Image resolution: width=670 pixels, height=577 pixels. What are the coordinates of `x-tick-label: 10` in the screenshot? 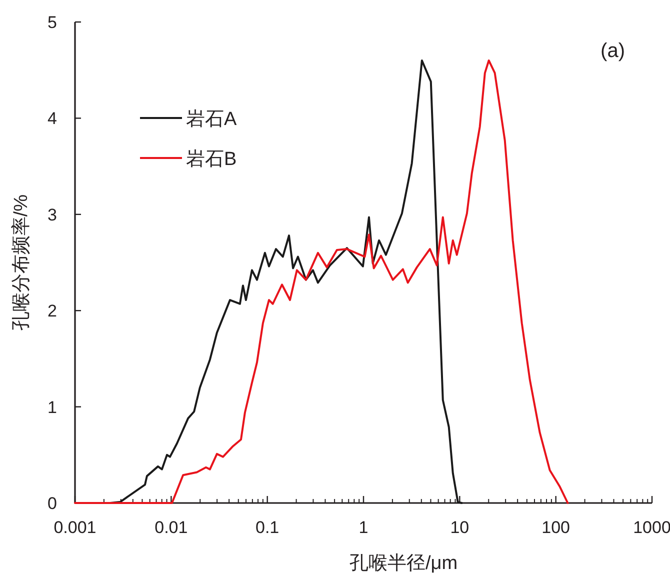 It's located at (460, 527).